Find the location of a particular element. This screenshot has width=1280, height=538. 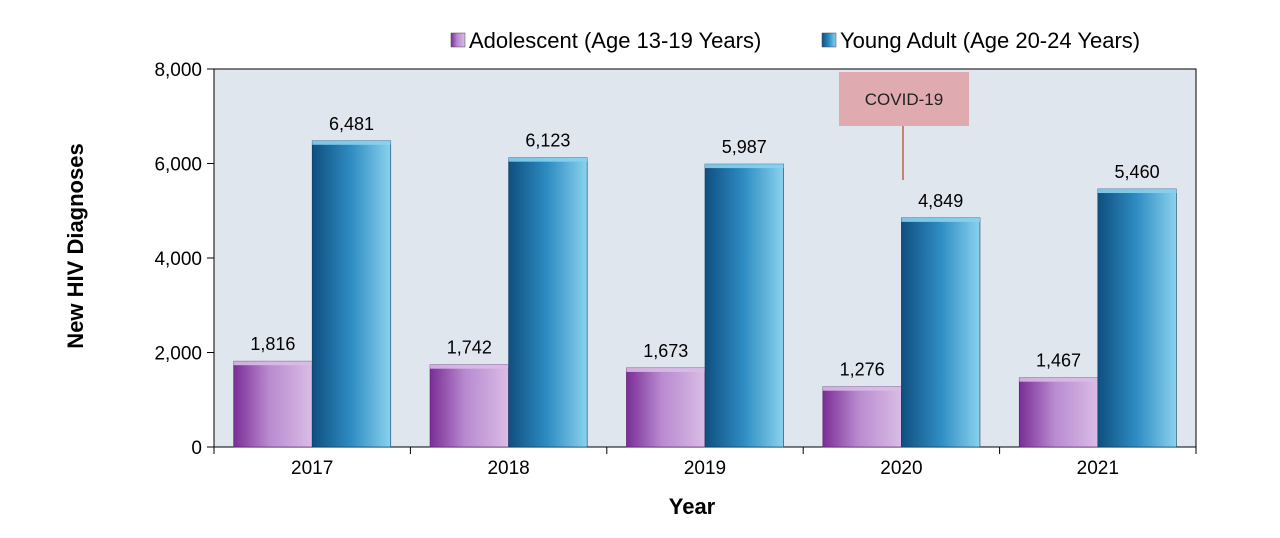

x-tick-label: 2019 is located at coordinates (705, 468).